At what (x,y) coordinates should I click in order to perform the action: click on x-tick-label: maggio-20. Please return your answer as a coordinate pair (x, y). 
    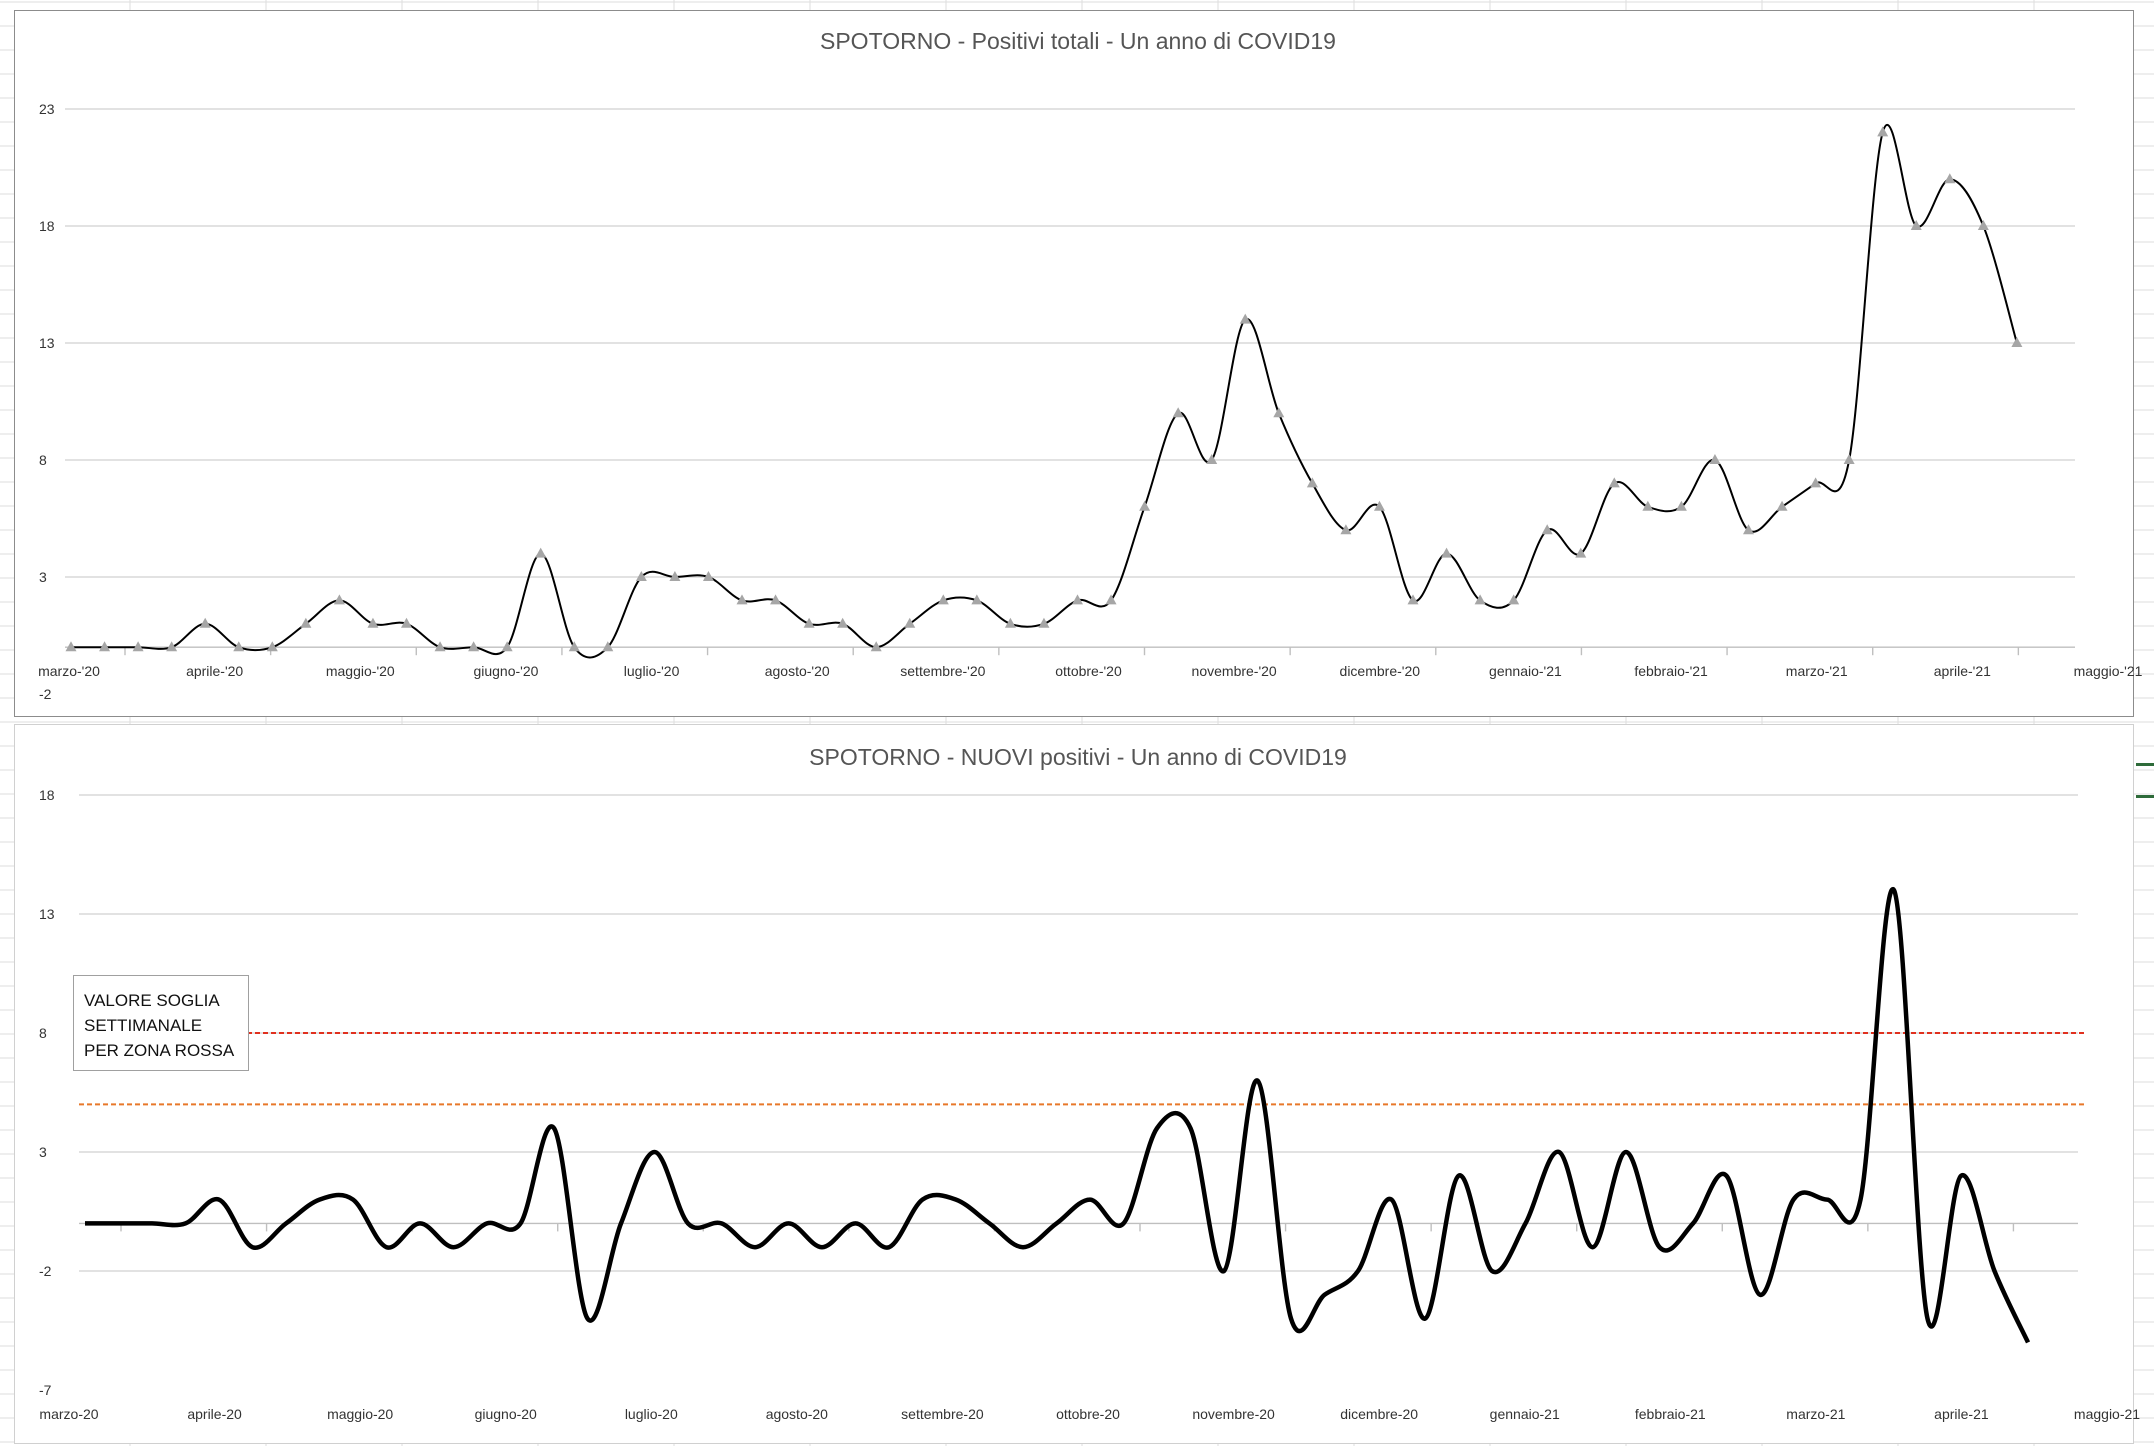
    Looking at the image, I should click on (360, 1414).